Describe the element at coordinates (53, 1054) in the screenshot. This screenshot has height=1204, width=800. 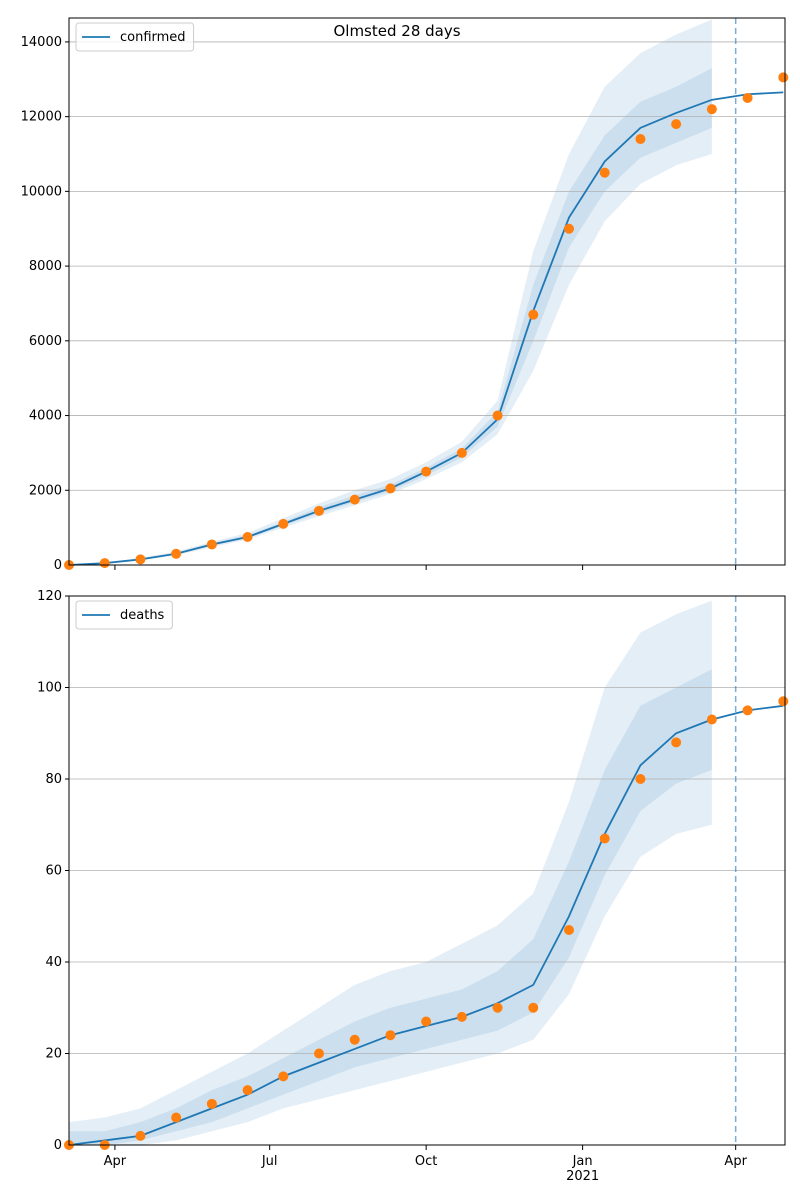
I see `y-tick-label: 20` at that location.